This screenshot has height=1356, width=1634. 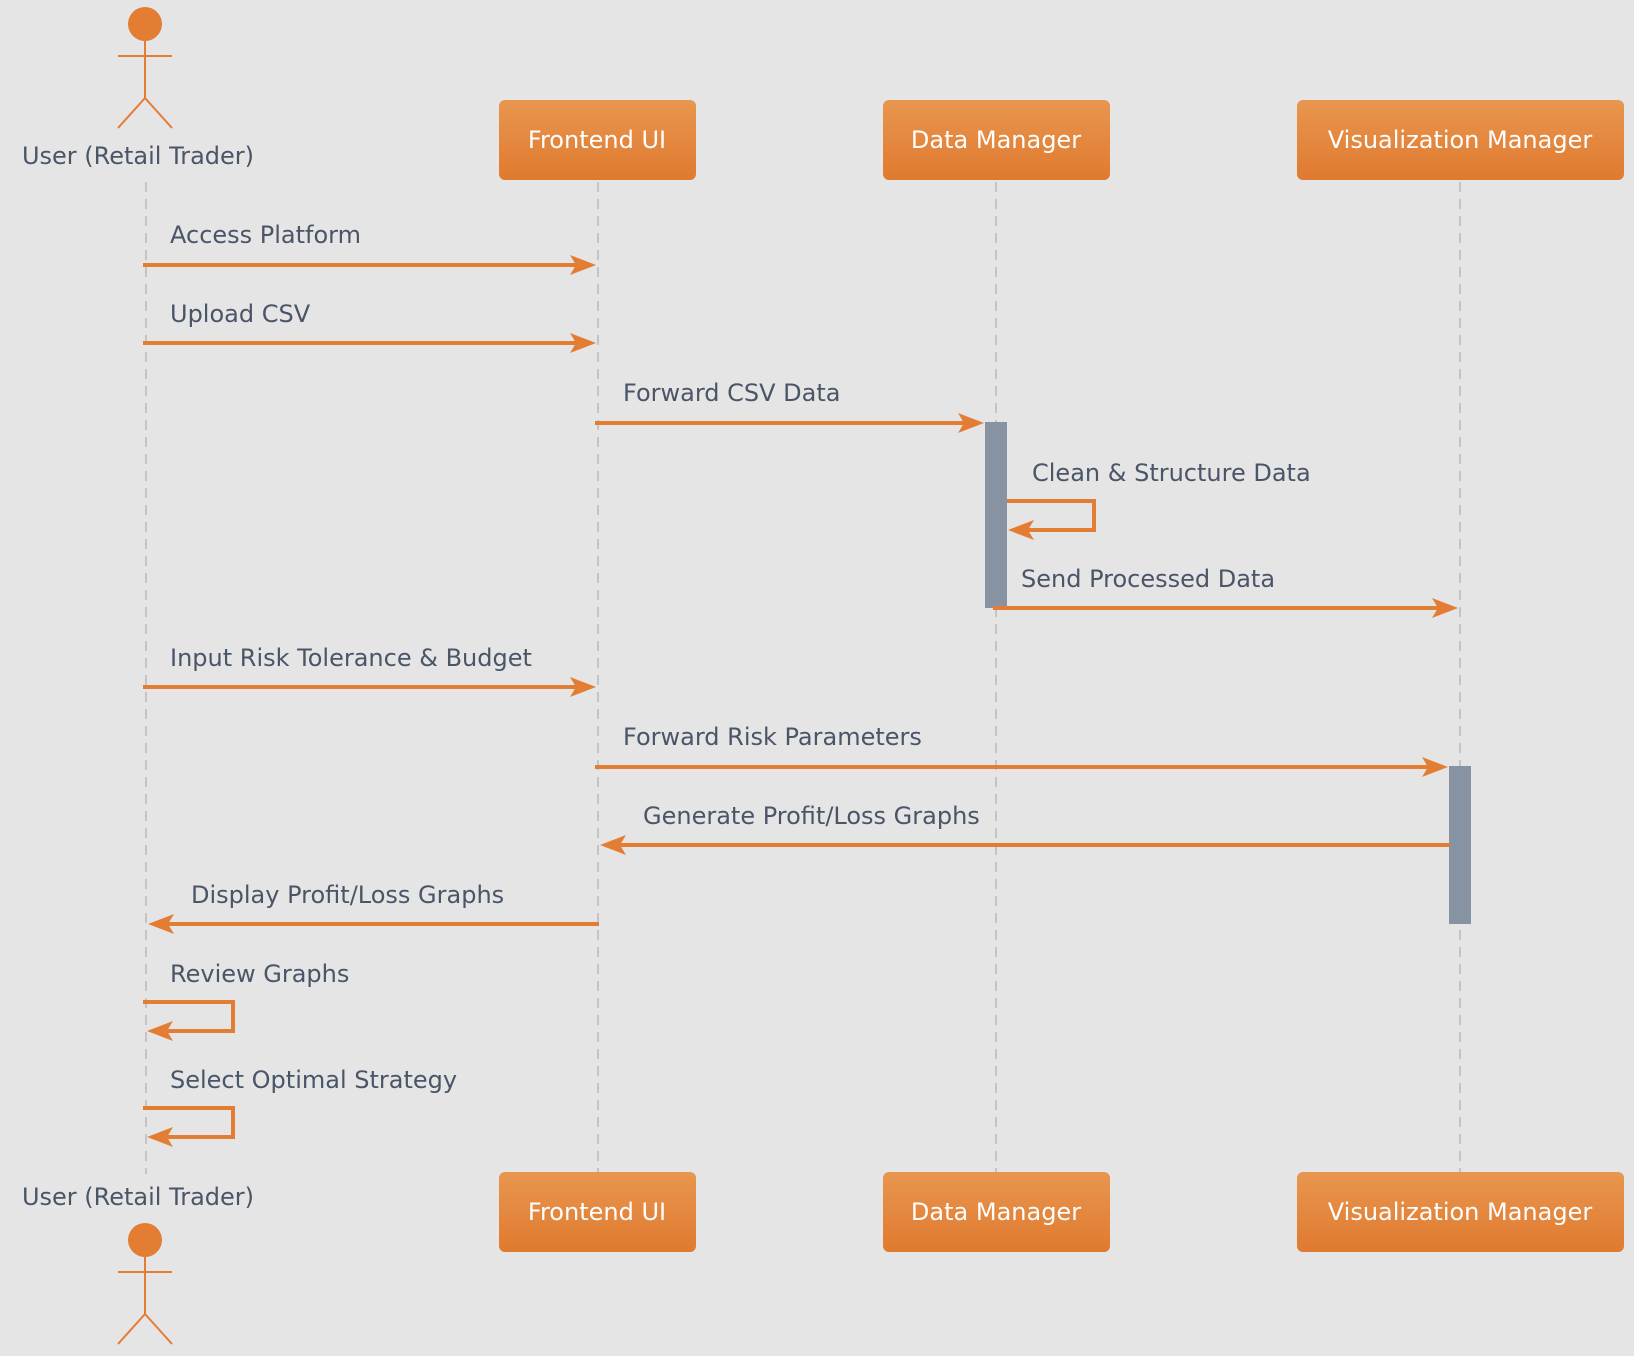 I want to click on message-forward-csv-data: Forward CSV Data, so click(x=789, y=406).